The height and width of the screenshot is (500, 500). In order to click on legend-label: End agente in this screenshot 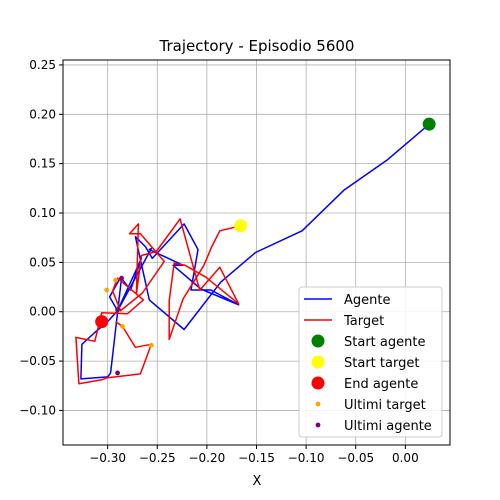, I will do `click(381, 384)`.